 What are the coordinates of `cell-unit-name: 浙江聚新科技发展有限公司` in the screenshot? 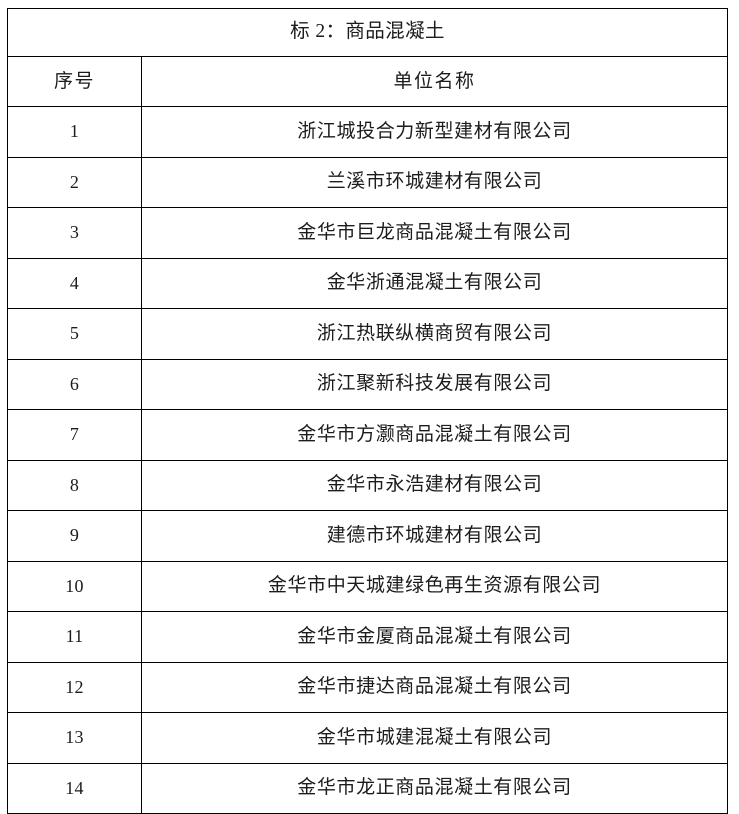 It's located at (434, 384).